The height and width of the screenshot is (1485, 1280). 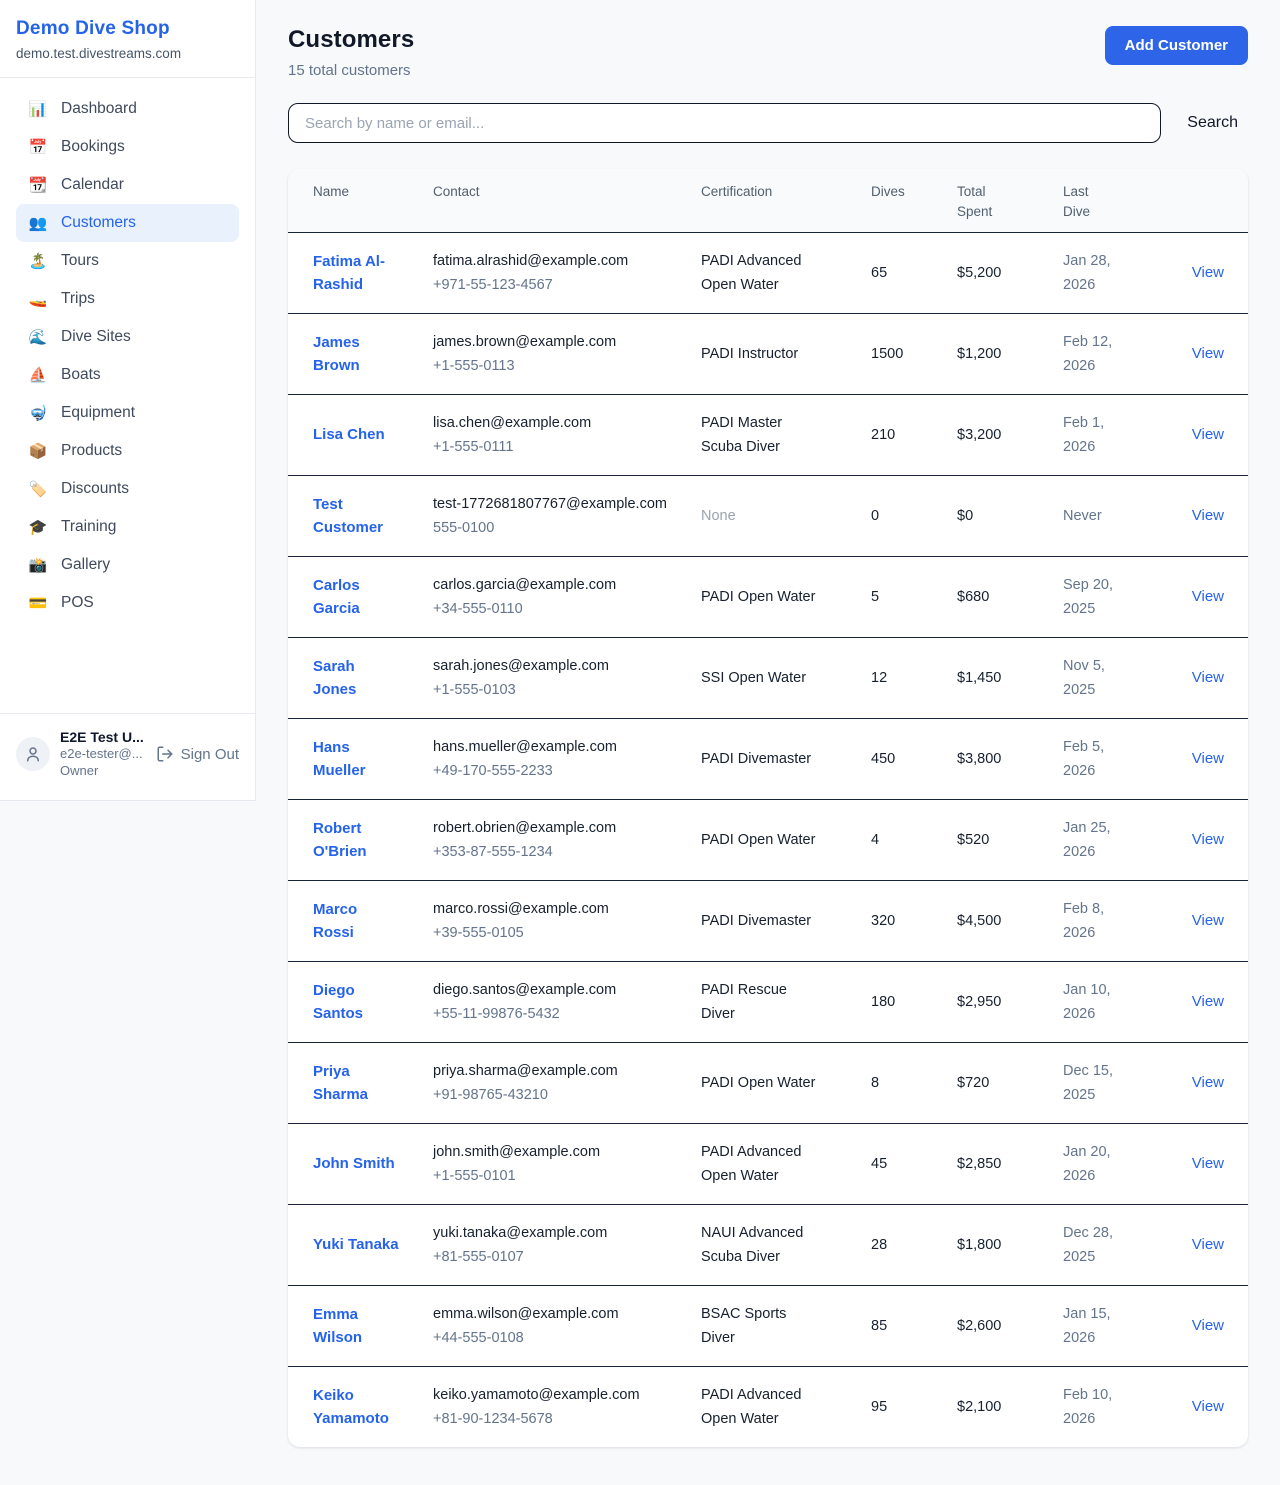 I want to click on sidebar-item-gallery: 📸 Gallery, so click(x=127, y=565).